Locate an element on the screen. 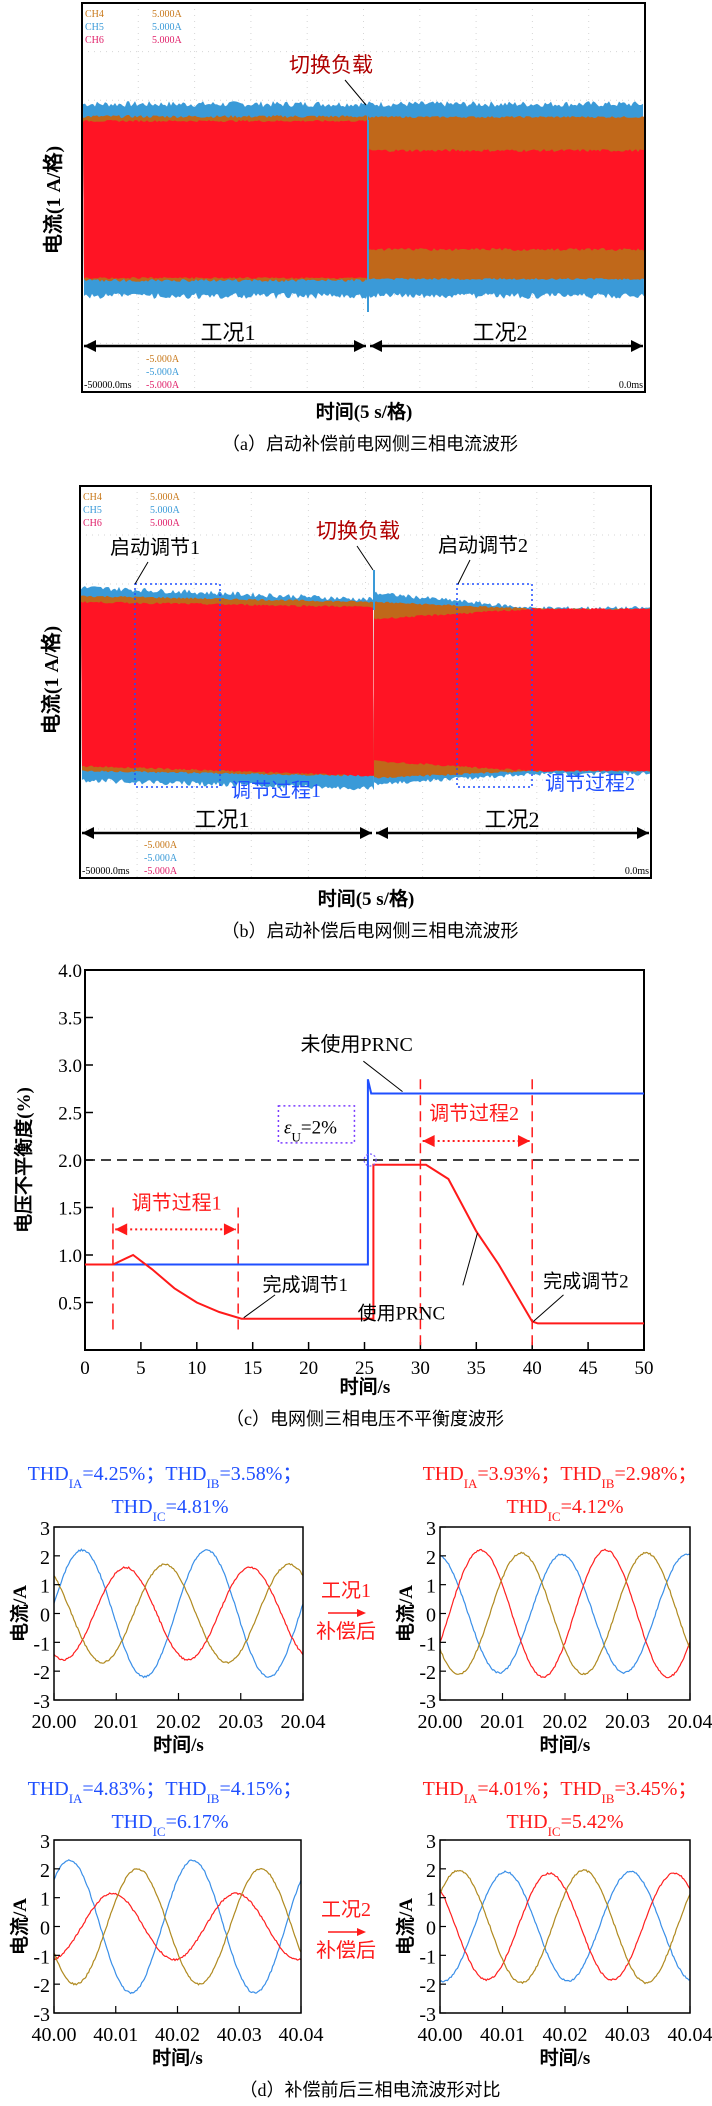  after-compensation-label: 补偿后 is located at coordinates (346, 1950).